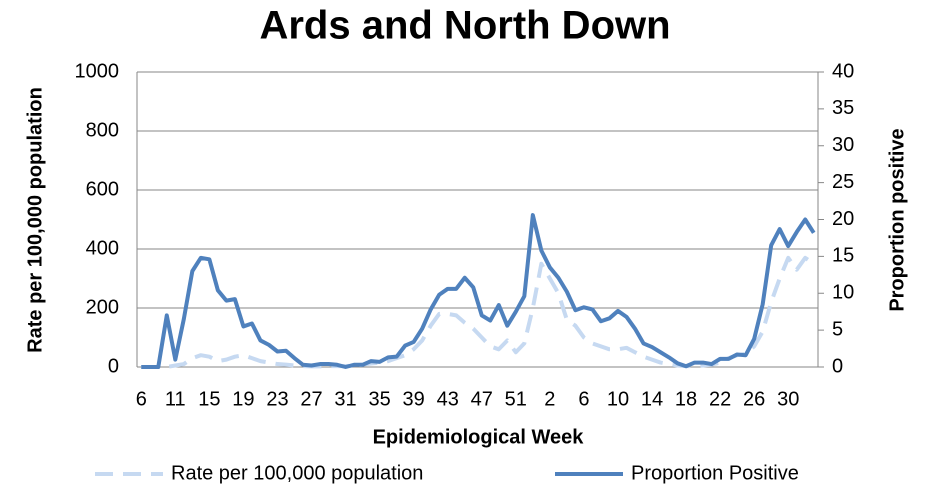 Image resolution: width=931 pixels, height=498 pixels. What do you see at coordinates (209, 399) in the screenshot?
I see `x-tick-label: 15` at bounding box center [209, 399].